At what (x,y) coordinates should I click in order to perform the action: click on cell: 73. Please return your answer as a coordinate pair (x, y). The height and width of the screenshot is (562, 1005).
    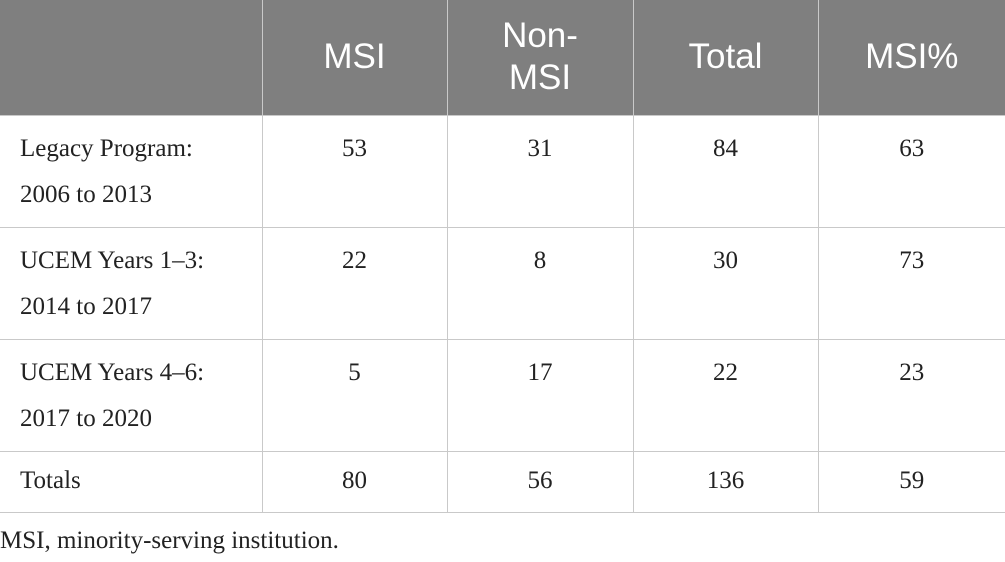
    Looking at the image, I should click on (911, 283).